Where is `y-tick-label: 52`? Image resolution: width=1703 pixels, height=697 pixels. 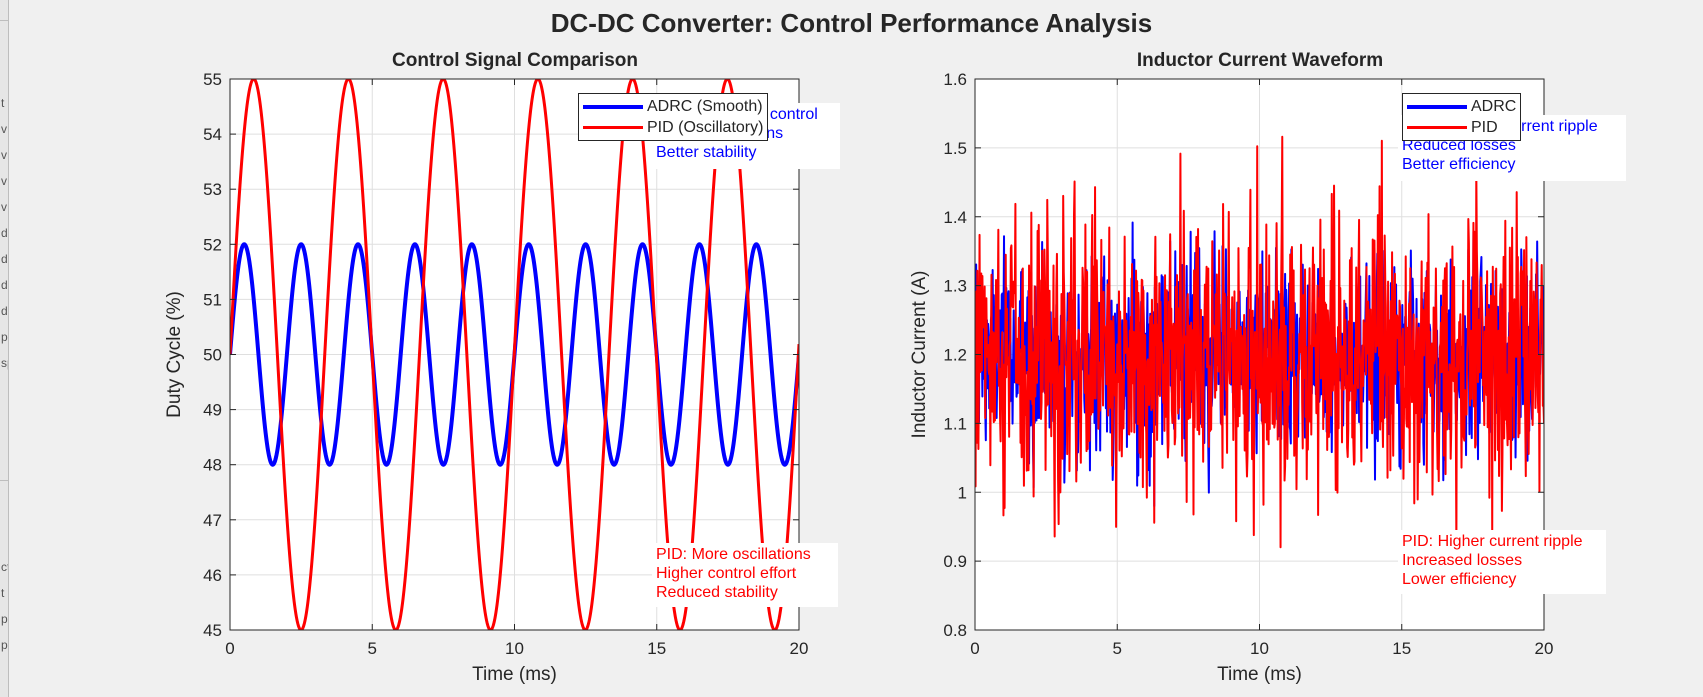
y-tick-label: 52 is located at coordinates (212, 244).